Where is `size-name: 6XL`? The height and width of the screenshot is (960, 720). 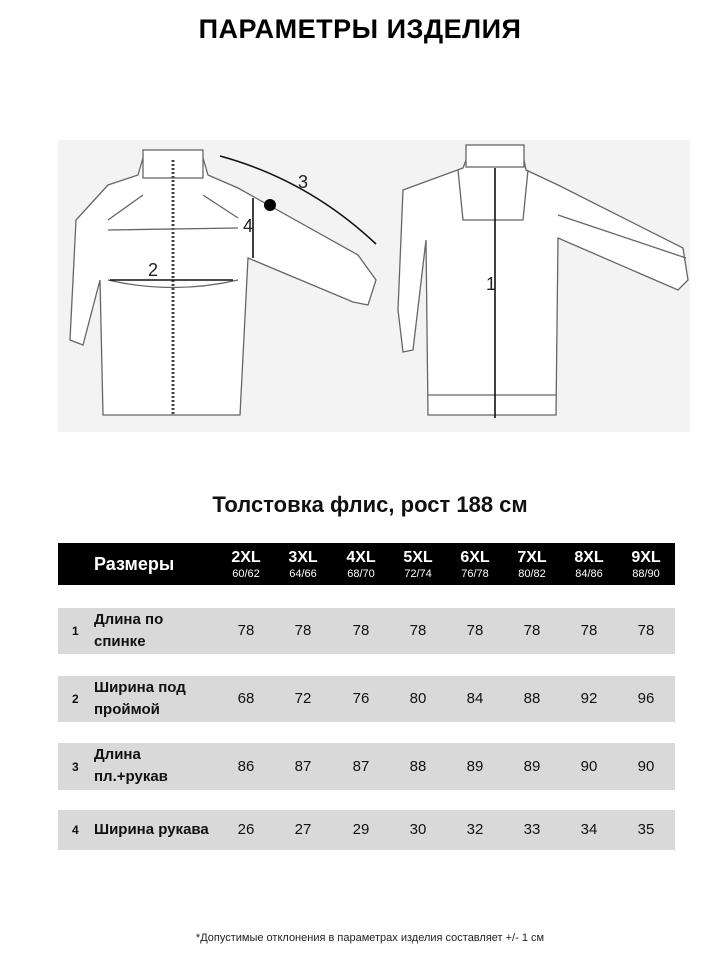
size-name: 6XL is located at coordinates (475, 557).